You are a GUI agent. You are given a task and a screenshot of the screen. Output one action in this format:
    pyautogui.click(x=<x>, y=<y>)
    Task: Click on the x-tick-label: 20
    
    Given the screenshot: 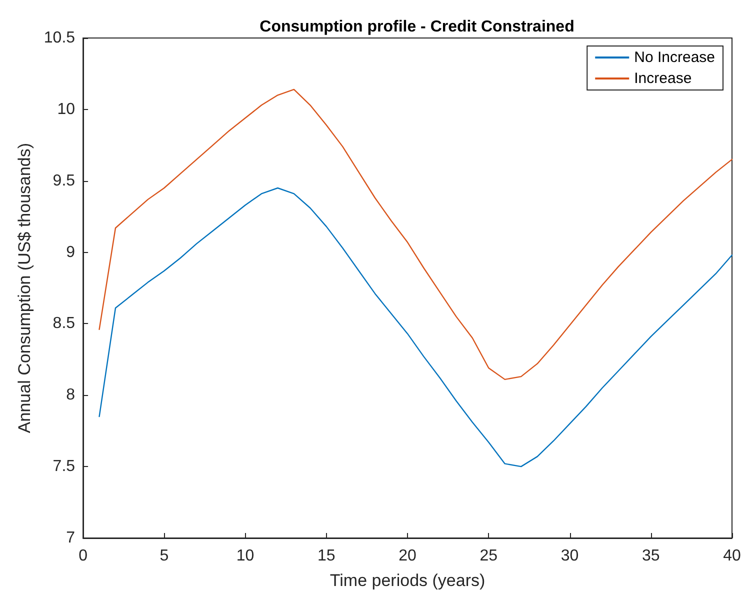 What is the action you would take?
    pyautogui.click(x=407, y=556)
    